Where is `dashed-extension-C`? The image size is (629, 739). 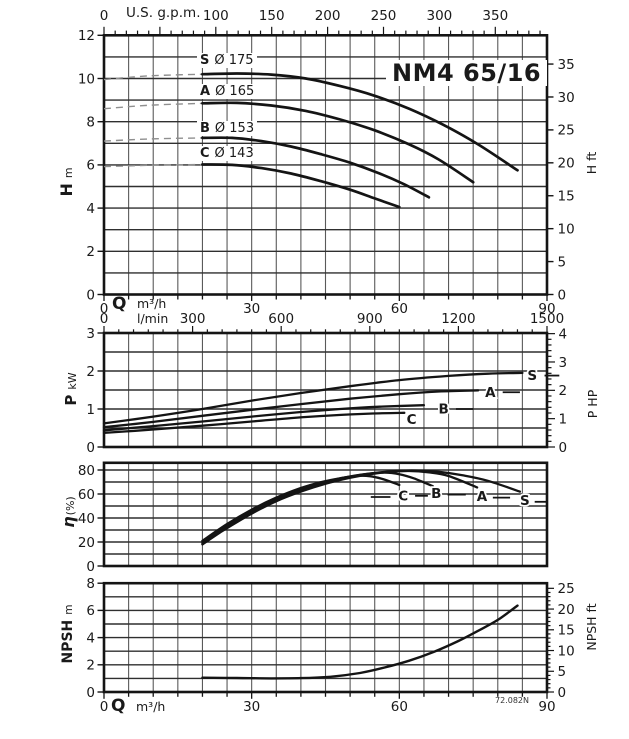 dashed-extension-C is located at coordinates (153, 165).